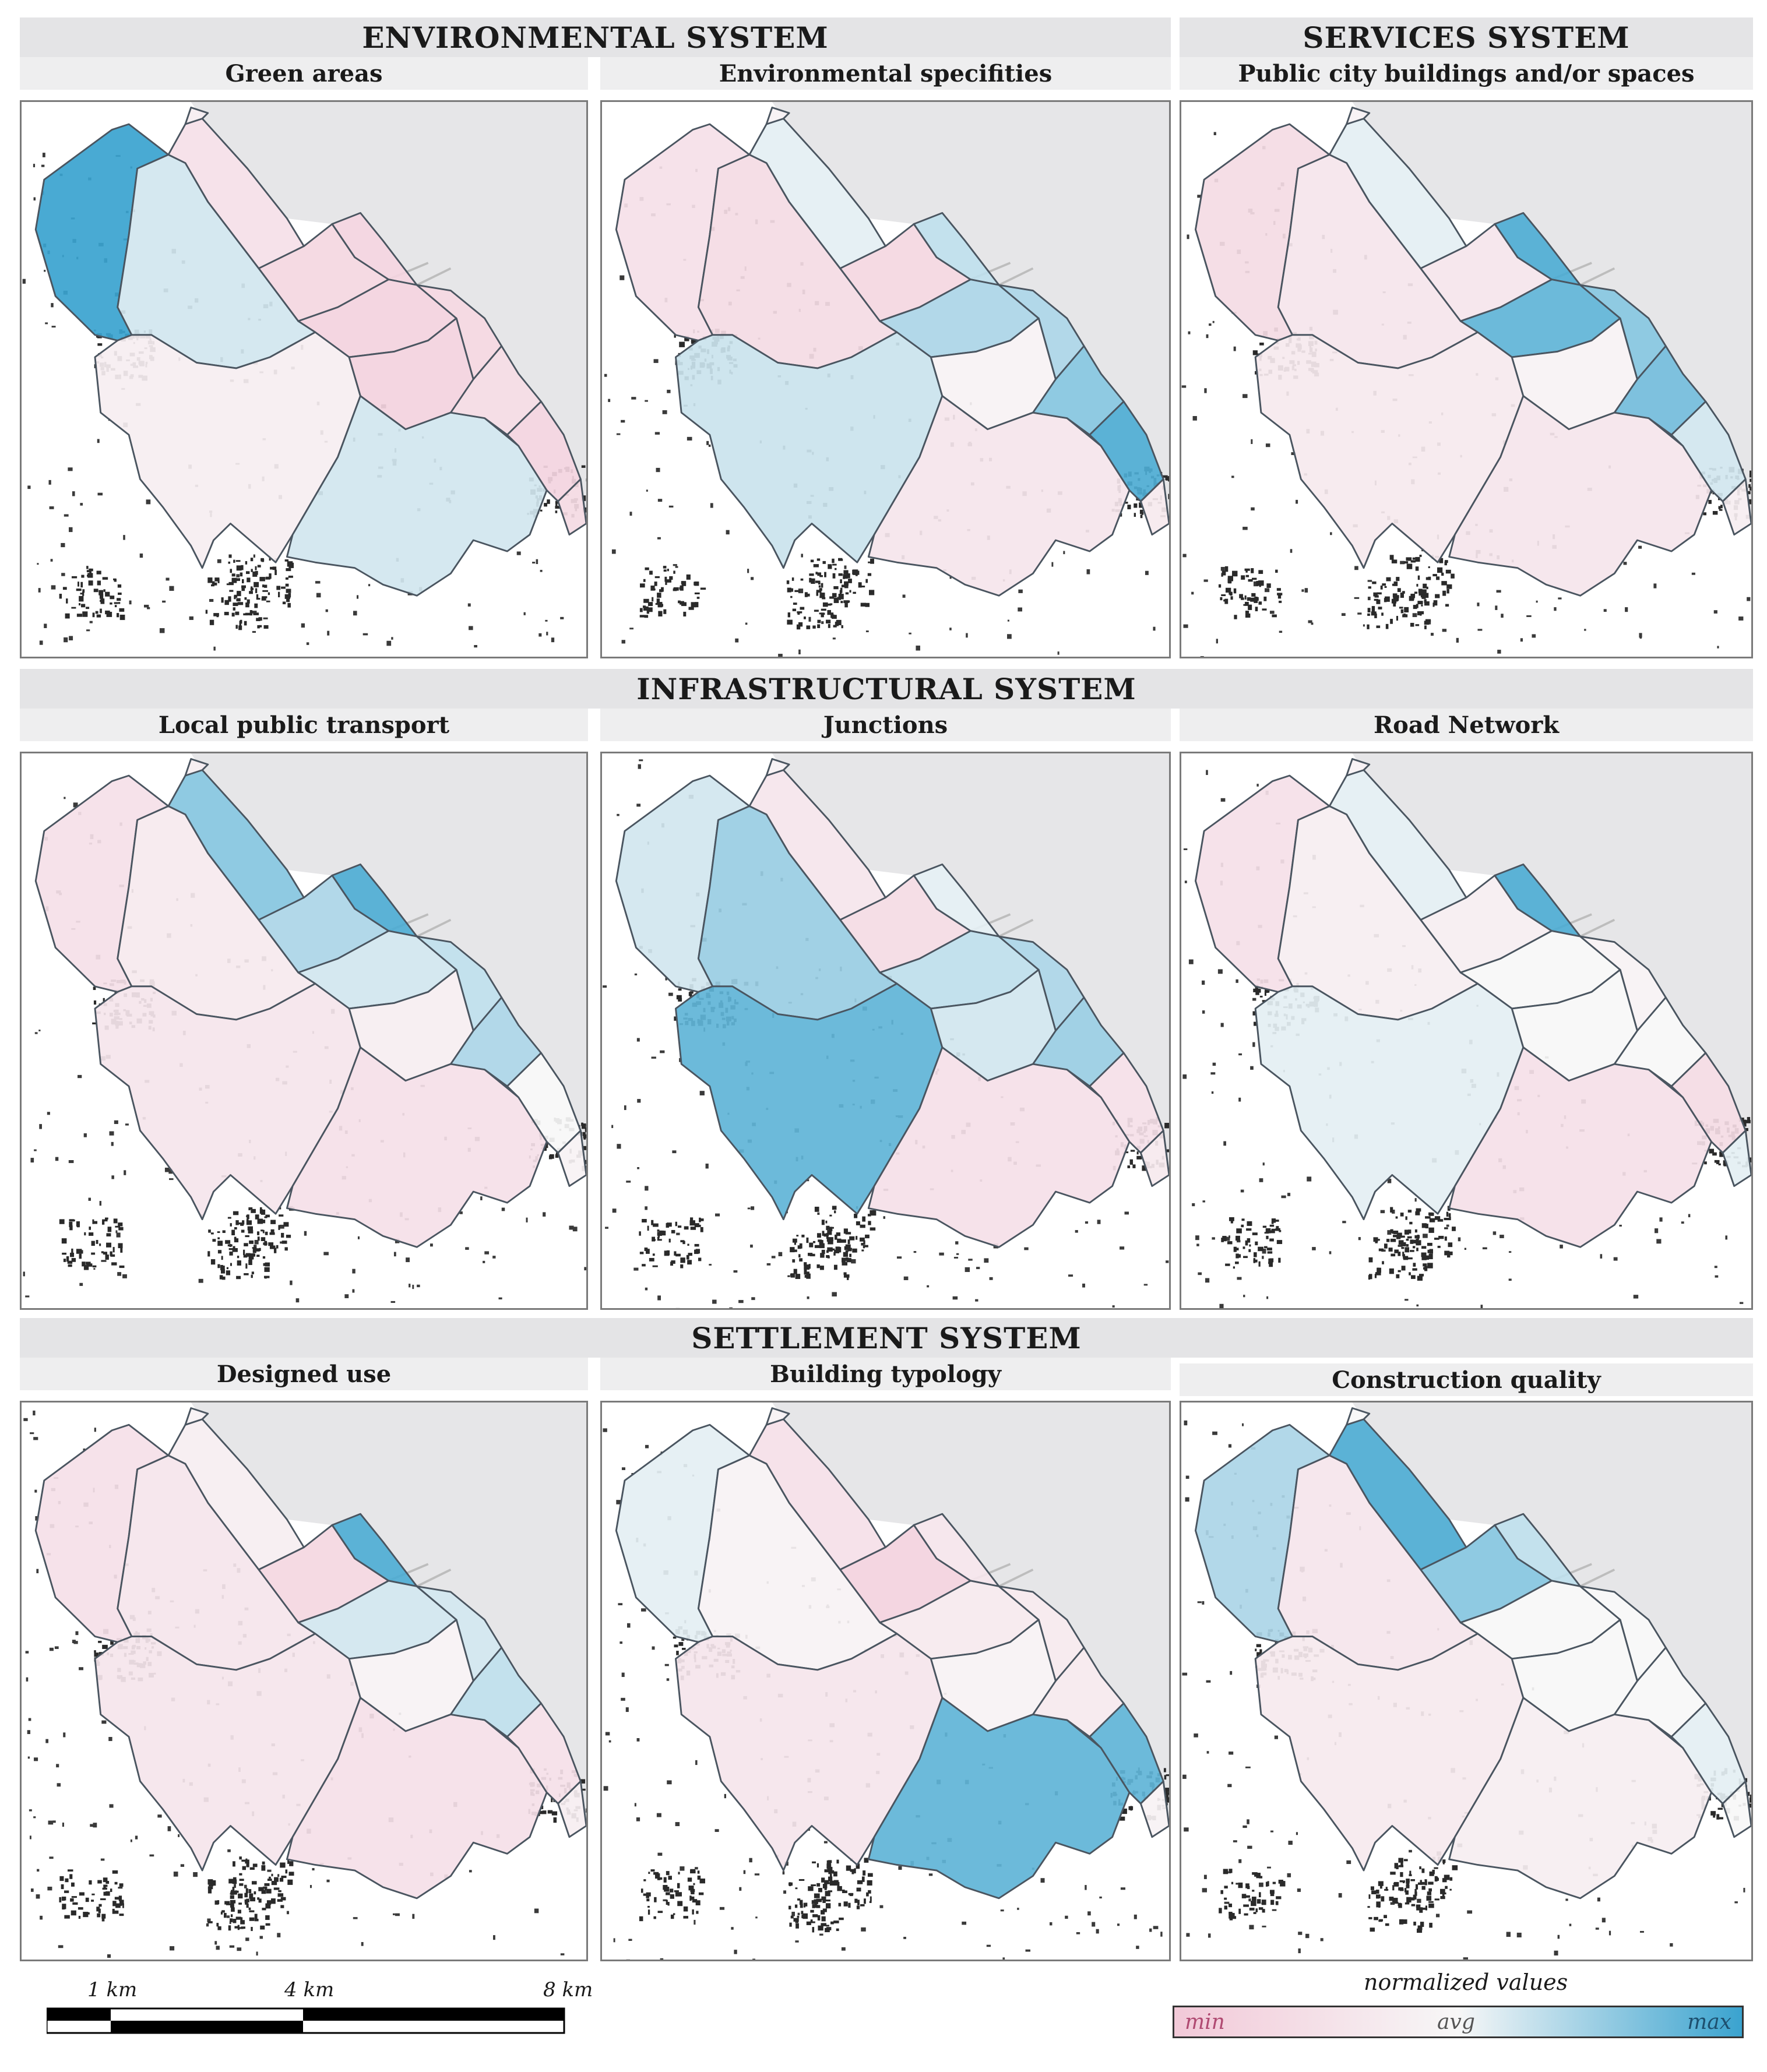  What do you see at coordinates (196, 767) in the screenshot?
I see `district-area` at bounding box center [196, 767].